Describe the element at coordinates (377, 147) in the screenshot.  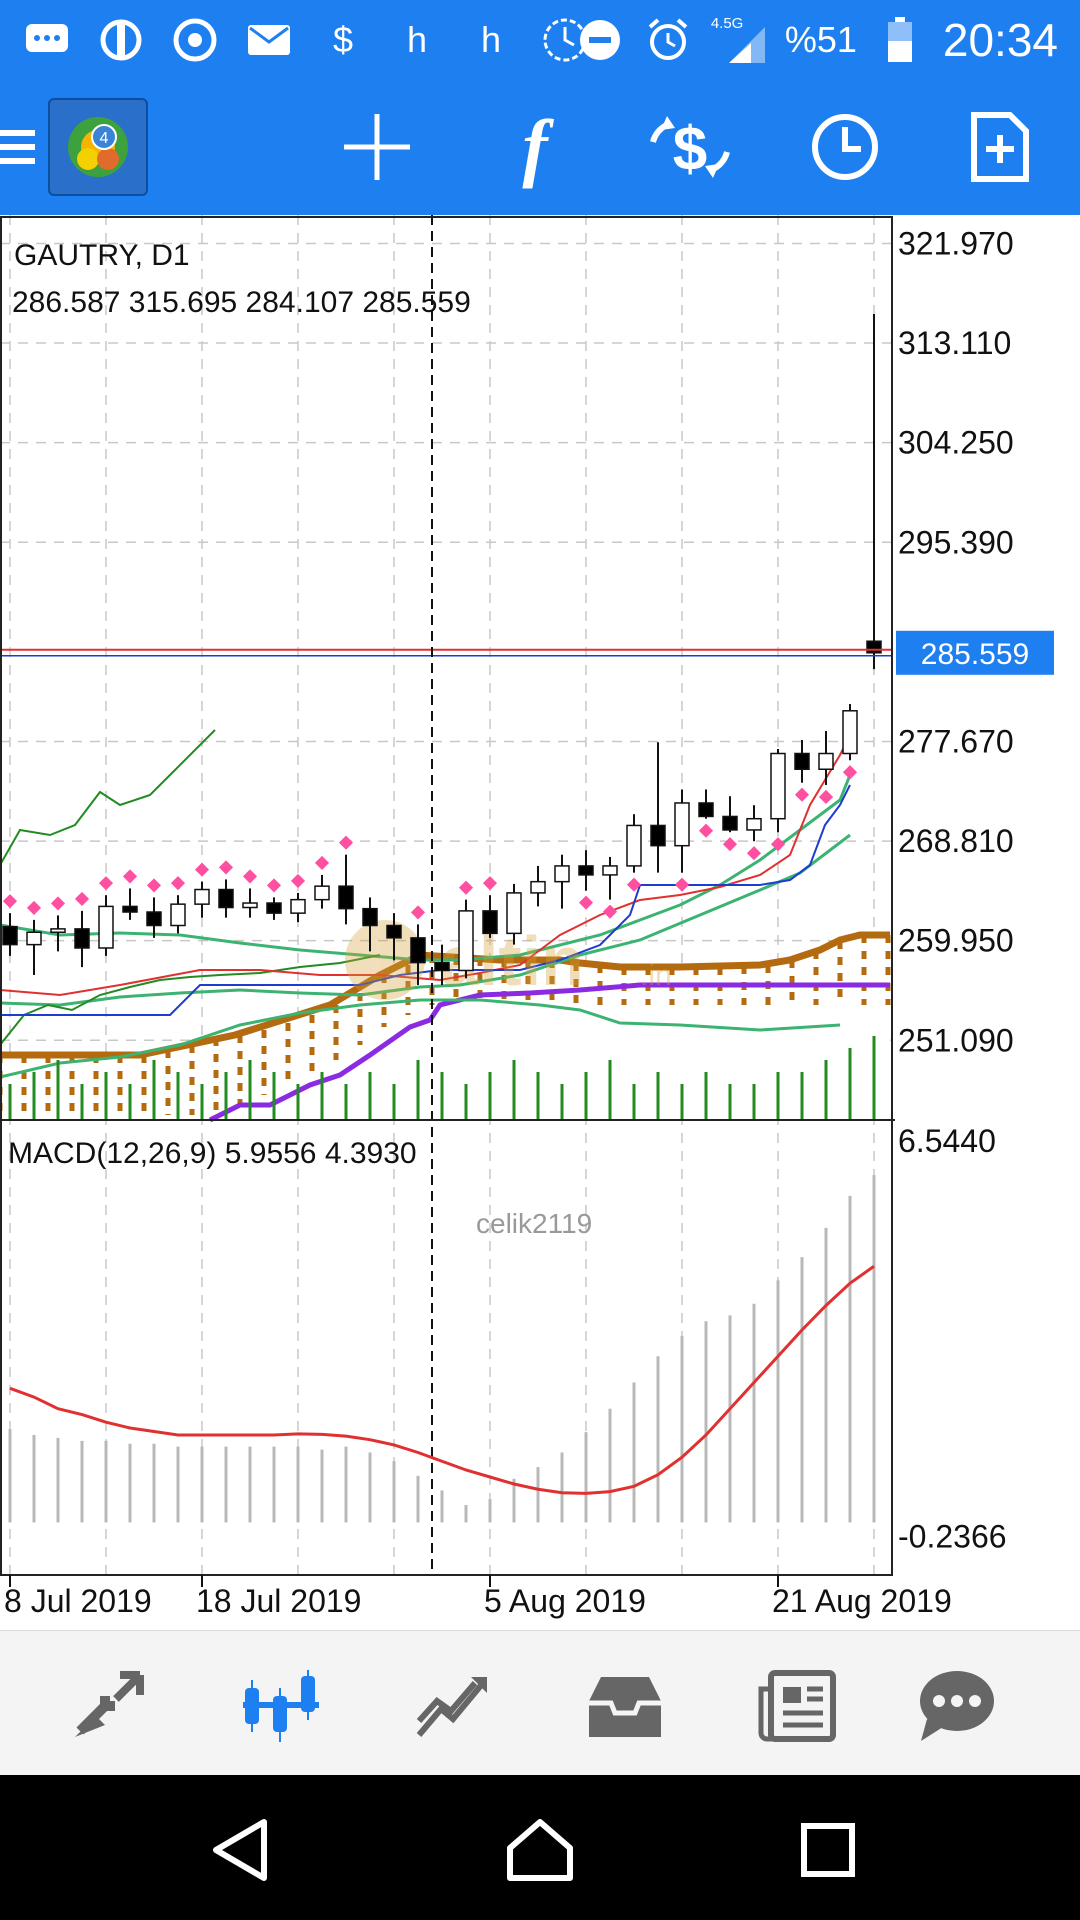
I see `crosshair-icon` at that location.